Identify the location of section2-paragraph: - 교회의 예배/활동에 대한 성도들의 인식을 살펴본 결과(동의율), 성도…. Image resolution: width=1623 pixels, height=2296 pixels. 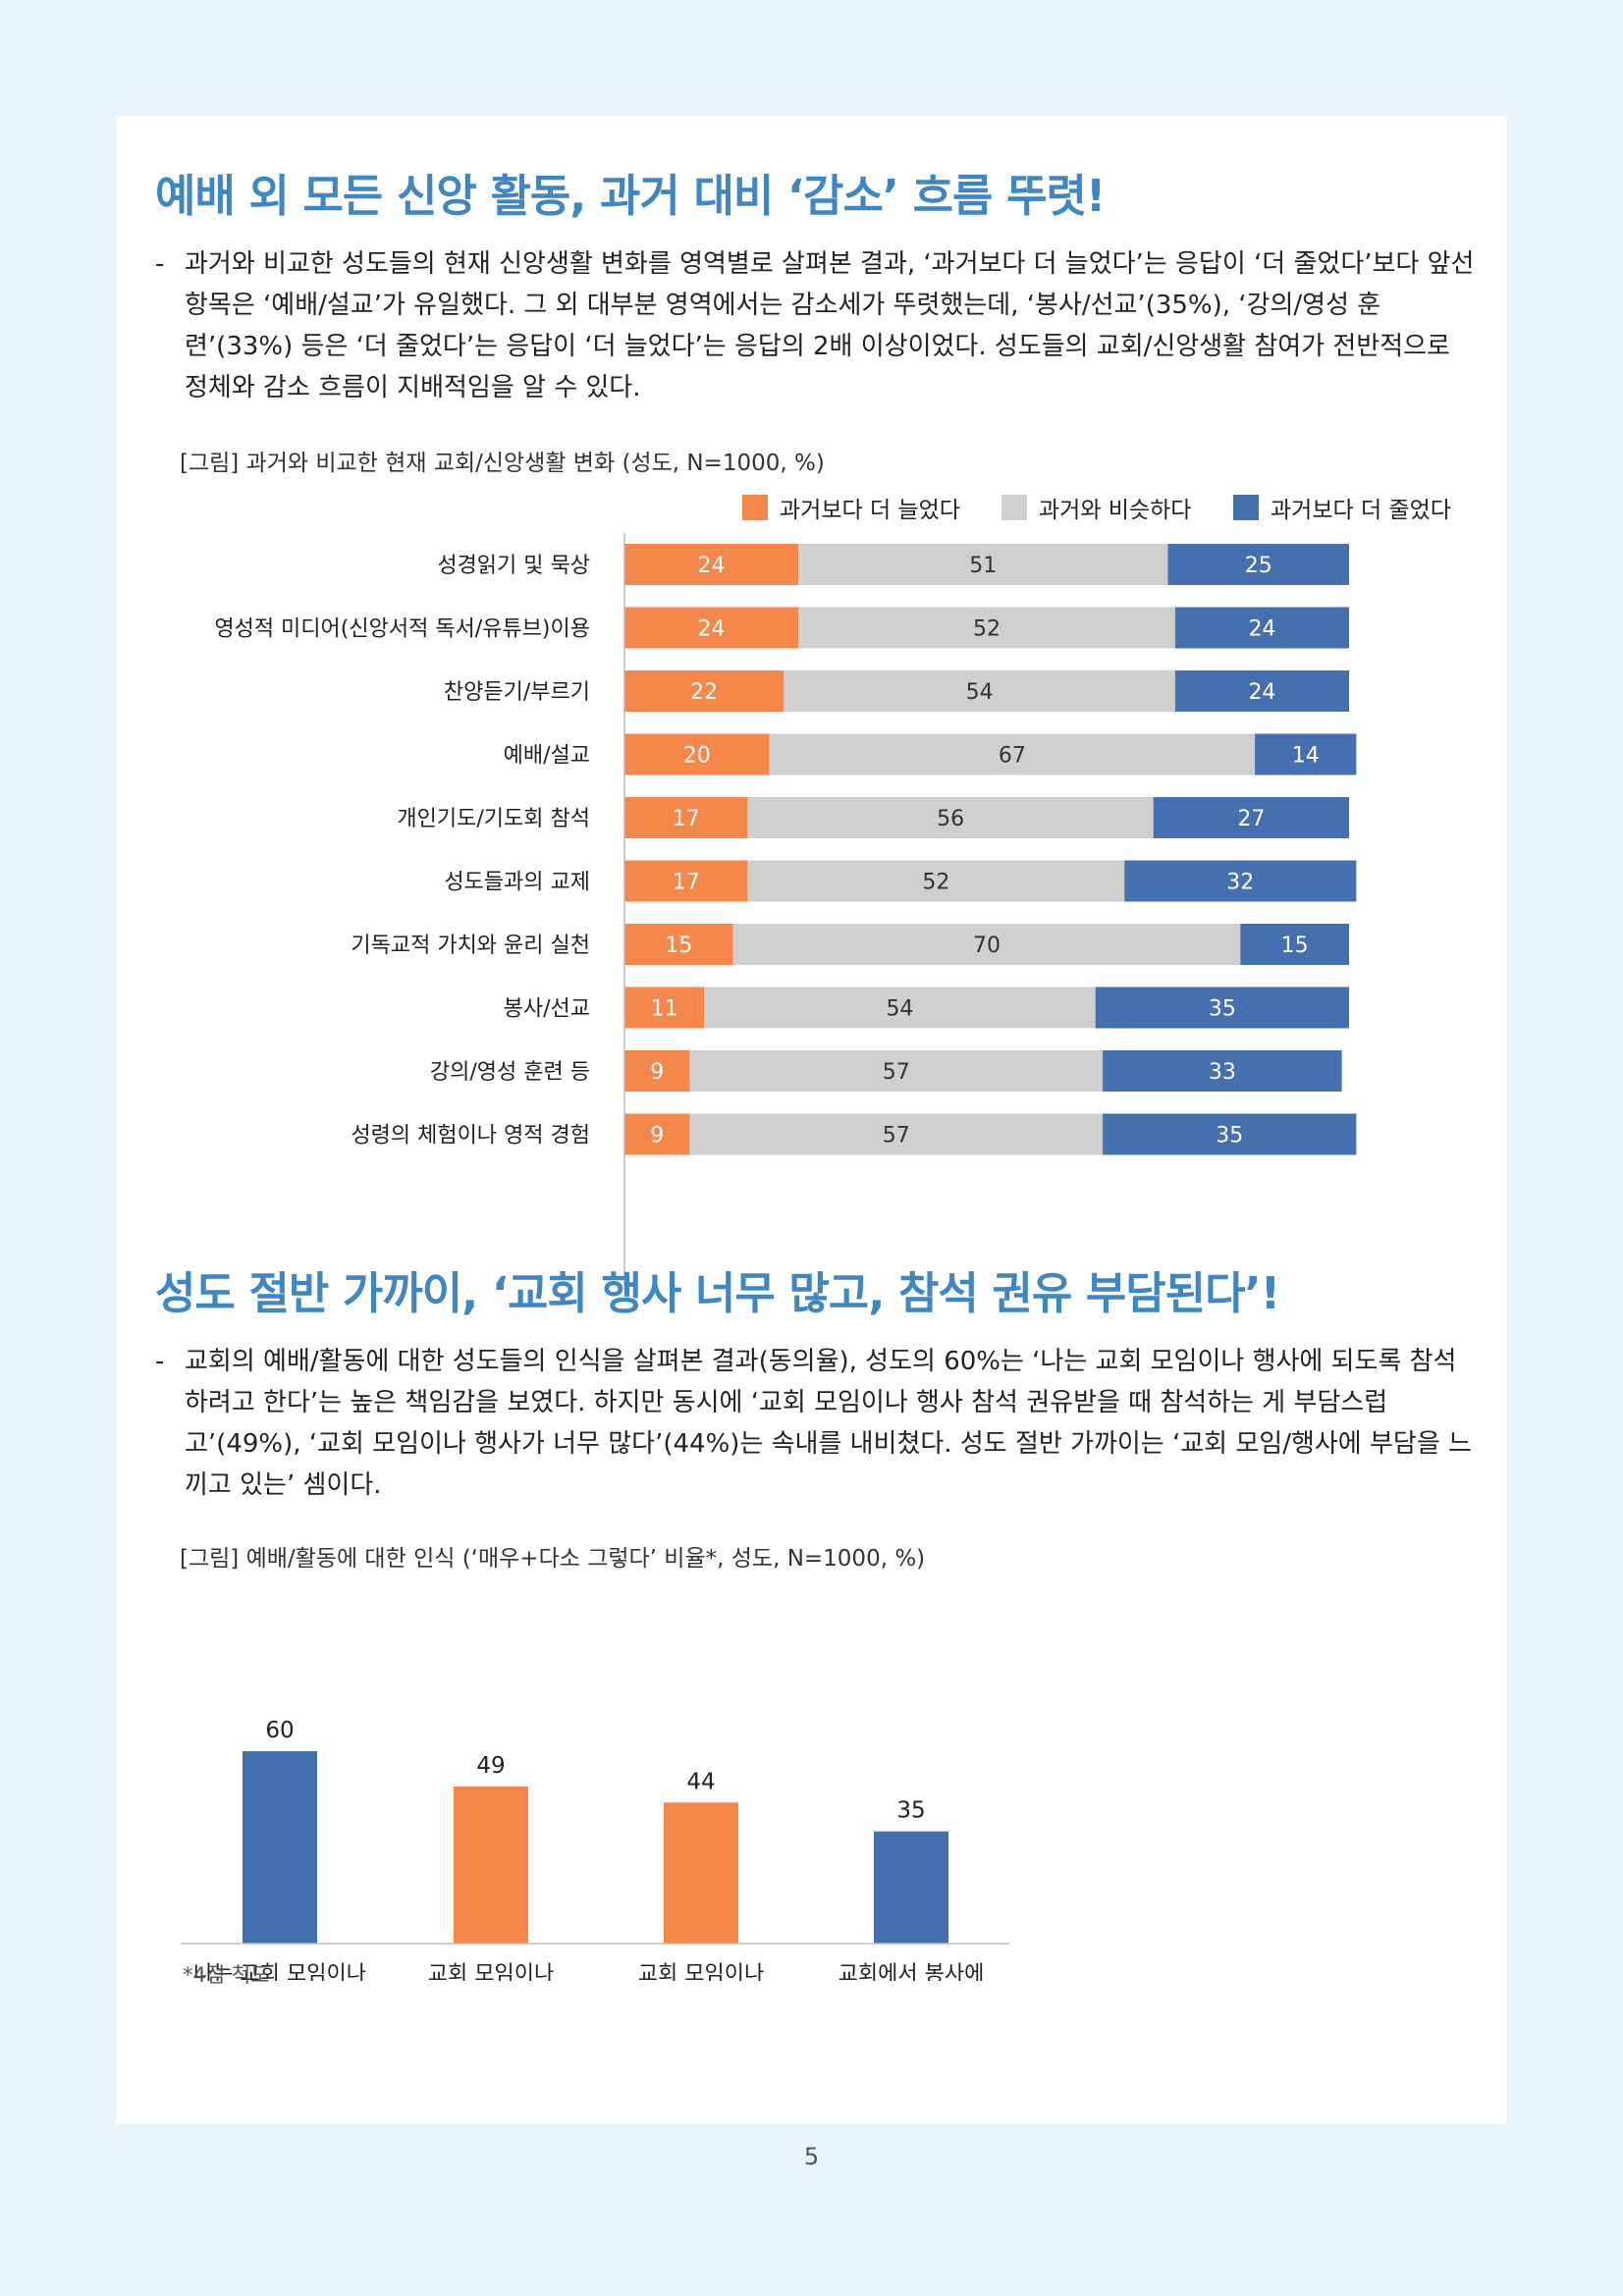
(815, 1423).